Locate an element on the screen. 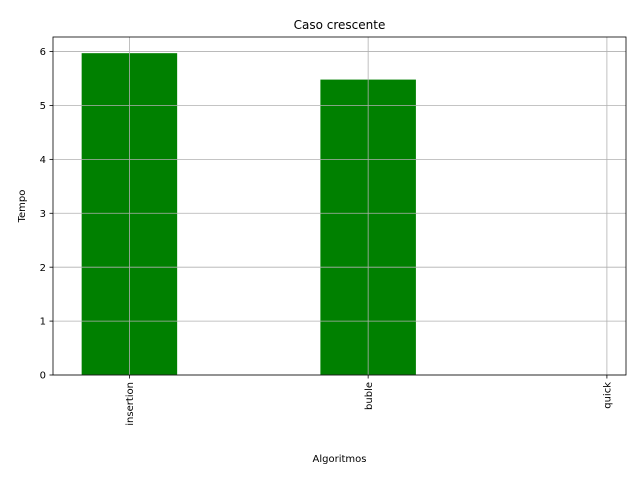 The height and width of the screenshot is (480, 640). x-tick-label: buble is located at coordinates (369, 396).